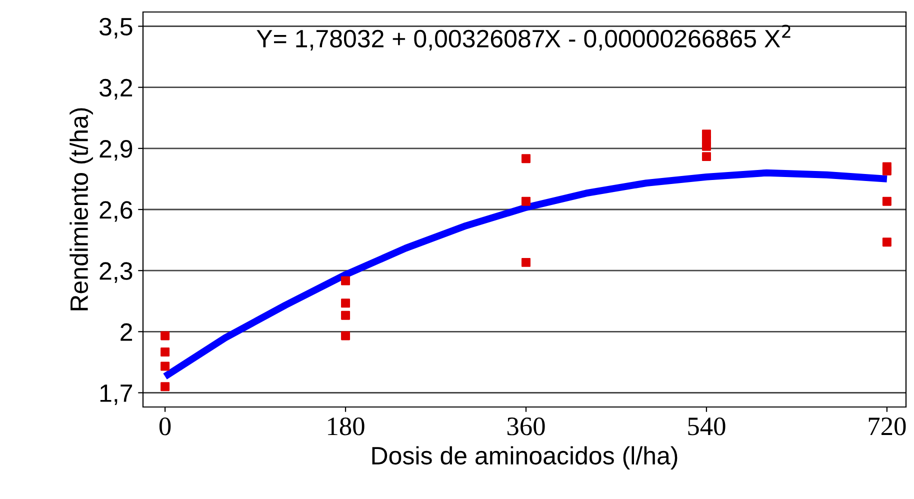  I want to click on x-axis-title: Dosis de aminoacidos (l/ha), so click(525, 458).